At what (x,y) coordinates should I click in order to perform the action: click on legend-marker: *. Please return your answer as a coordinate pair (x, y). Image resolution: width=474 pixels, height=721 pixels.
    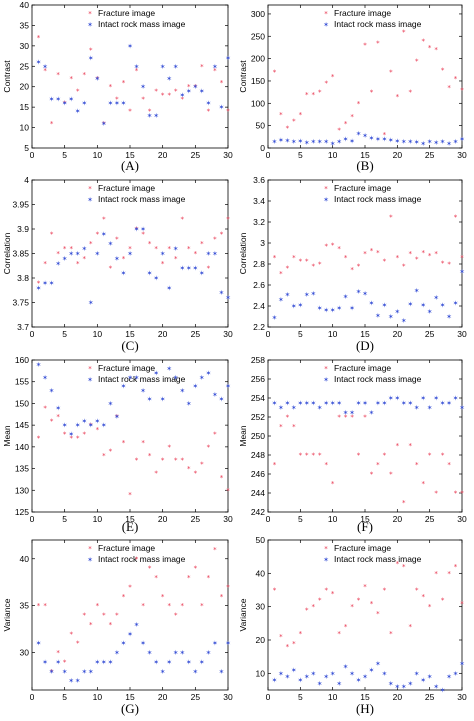
    Looking at the image, I should click on (90, 189).